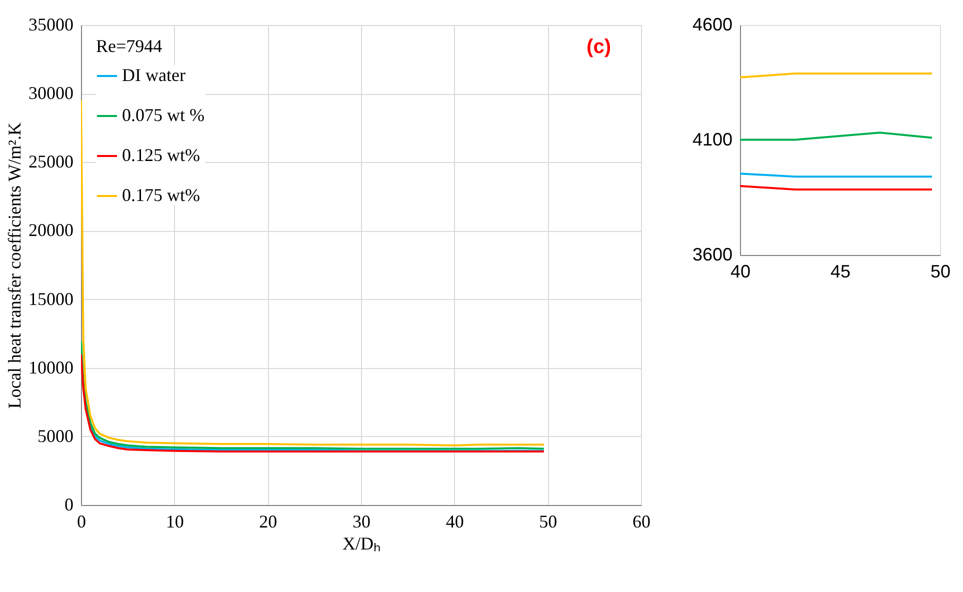  I want to click on y-tick-label: 4100, so click(712, 140).